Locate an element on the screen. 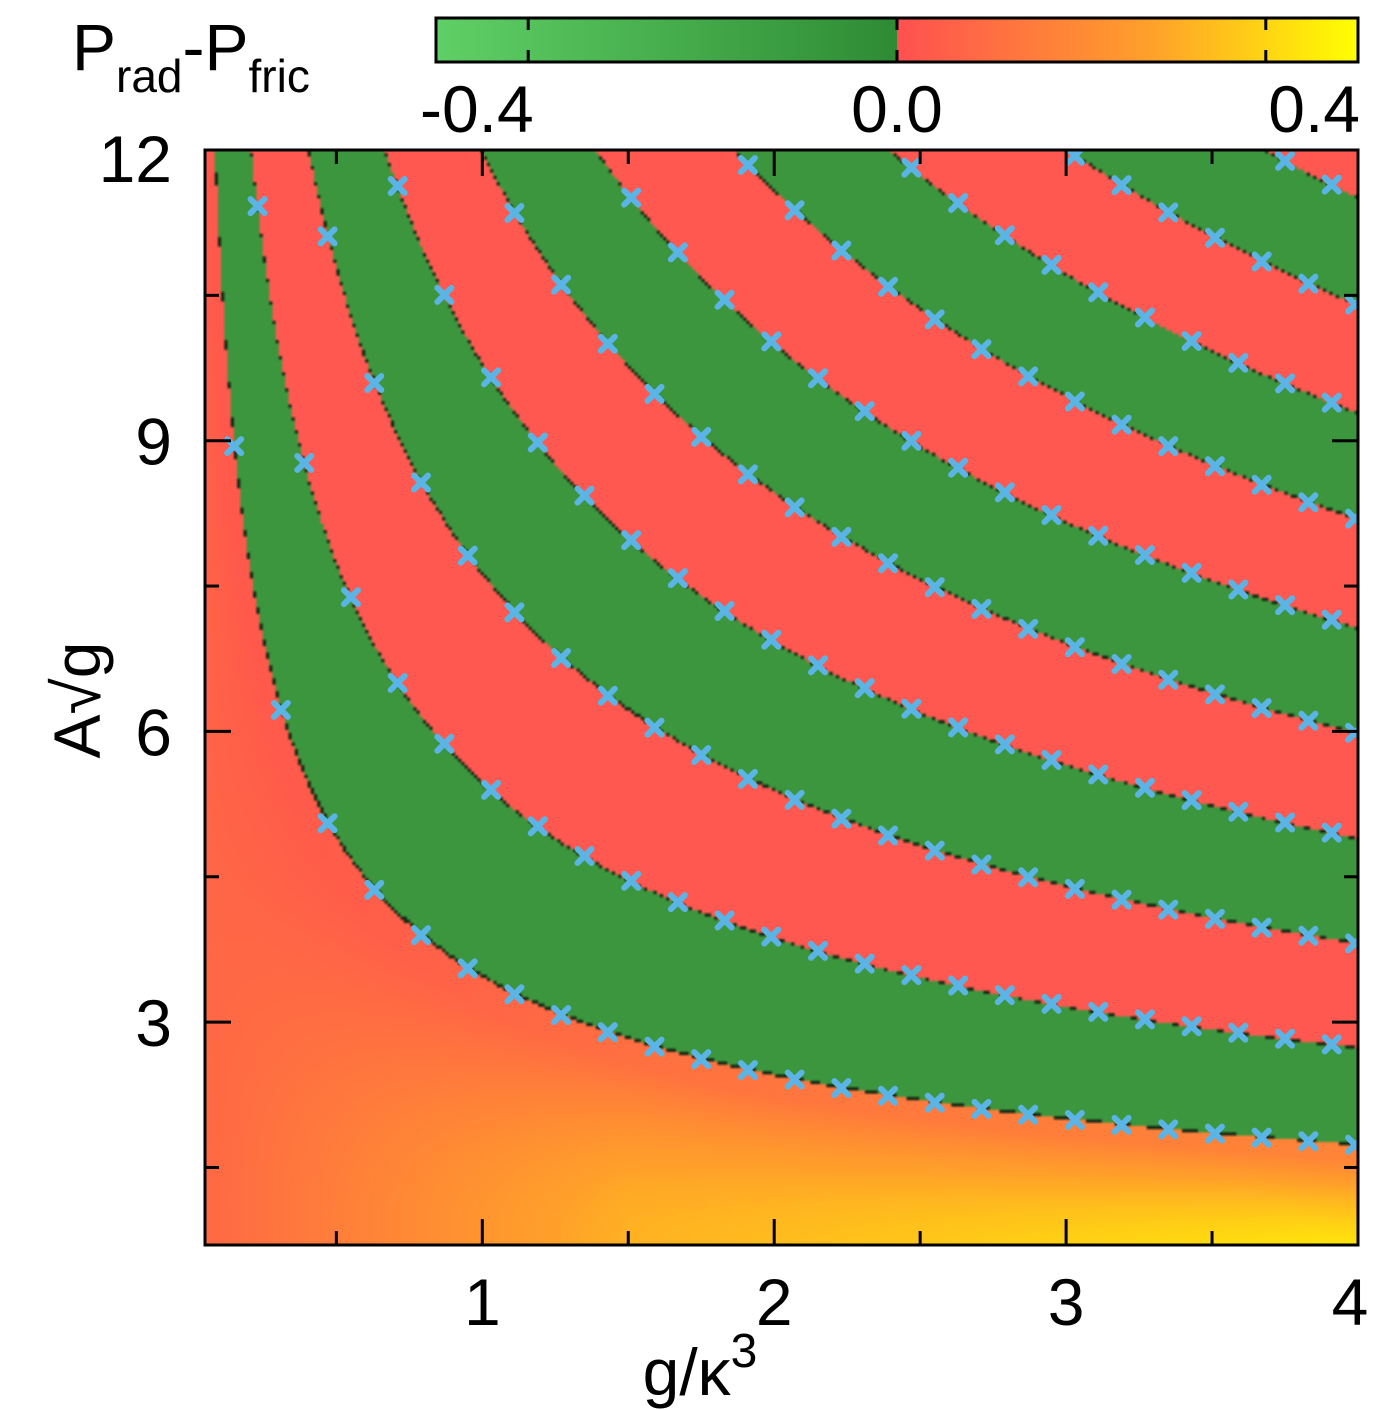  colorbar-tick-label: 0.4 is located at coordinates (1314, 109).